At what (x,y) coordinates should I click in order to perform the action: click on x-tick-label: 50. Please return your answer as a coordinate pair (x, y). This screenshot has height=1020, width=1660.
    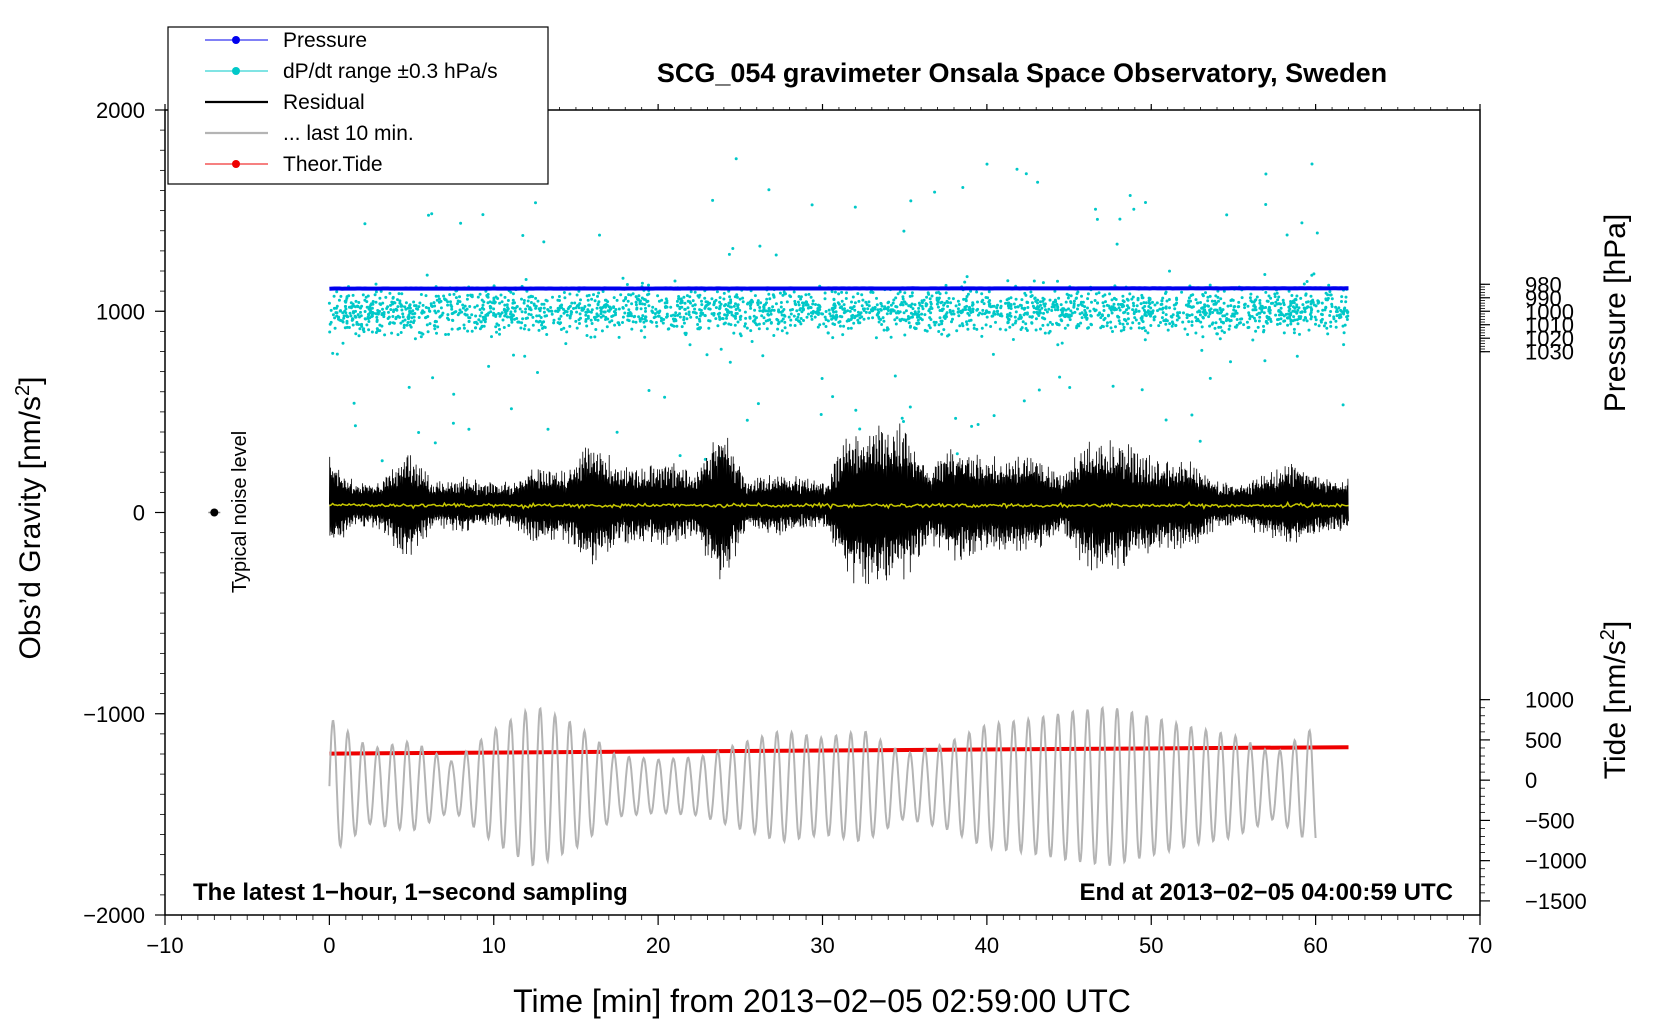
    Looking at the image, I should click on (1151, 945).